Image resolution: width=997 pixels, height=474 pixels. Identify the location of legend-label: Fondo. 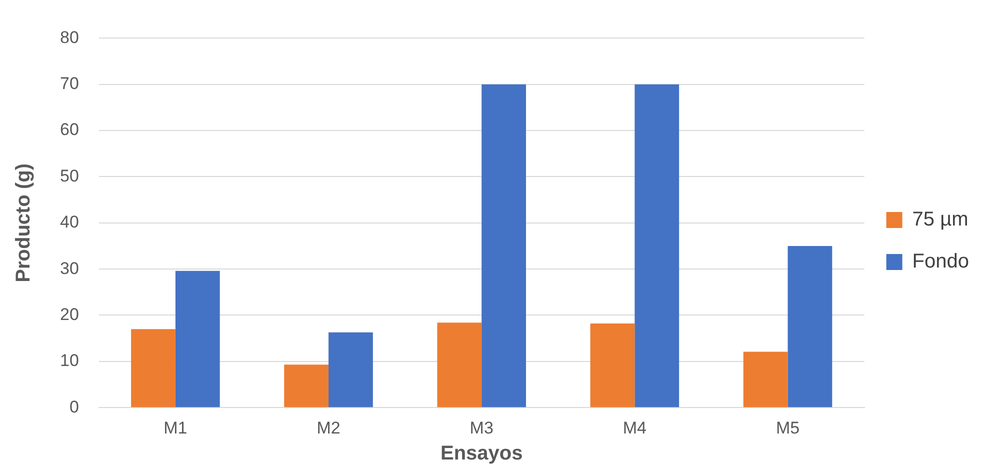
(941, 261).